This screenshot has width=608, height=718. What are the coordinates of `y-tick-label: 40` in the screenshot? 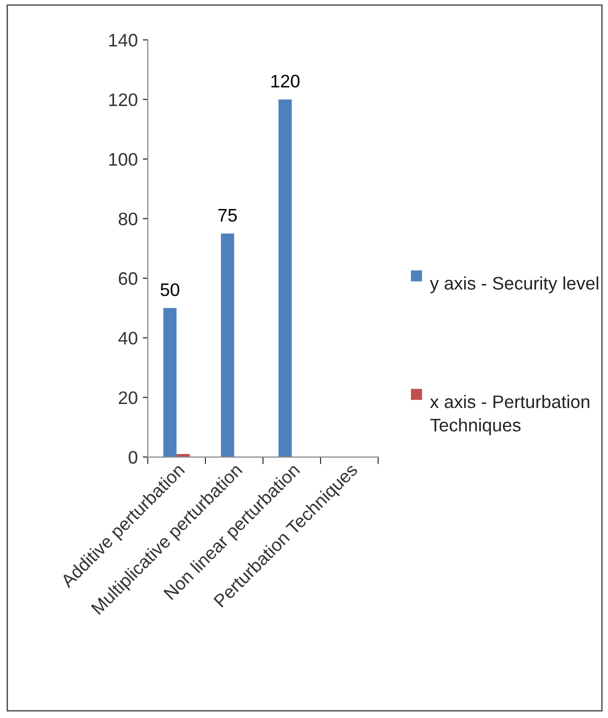 It's located at (128, 338).